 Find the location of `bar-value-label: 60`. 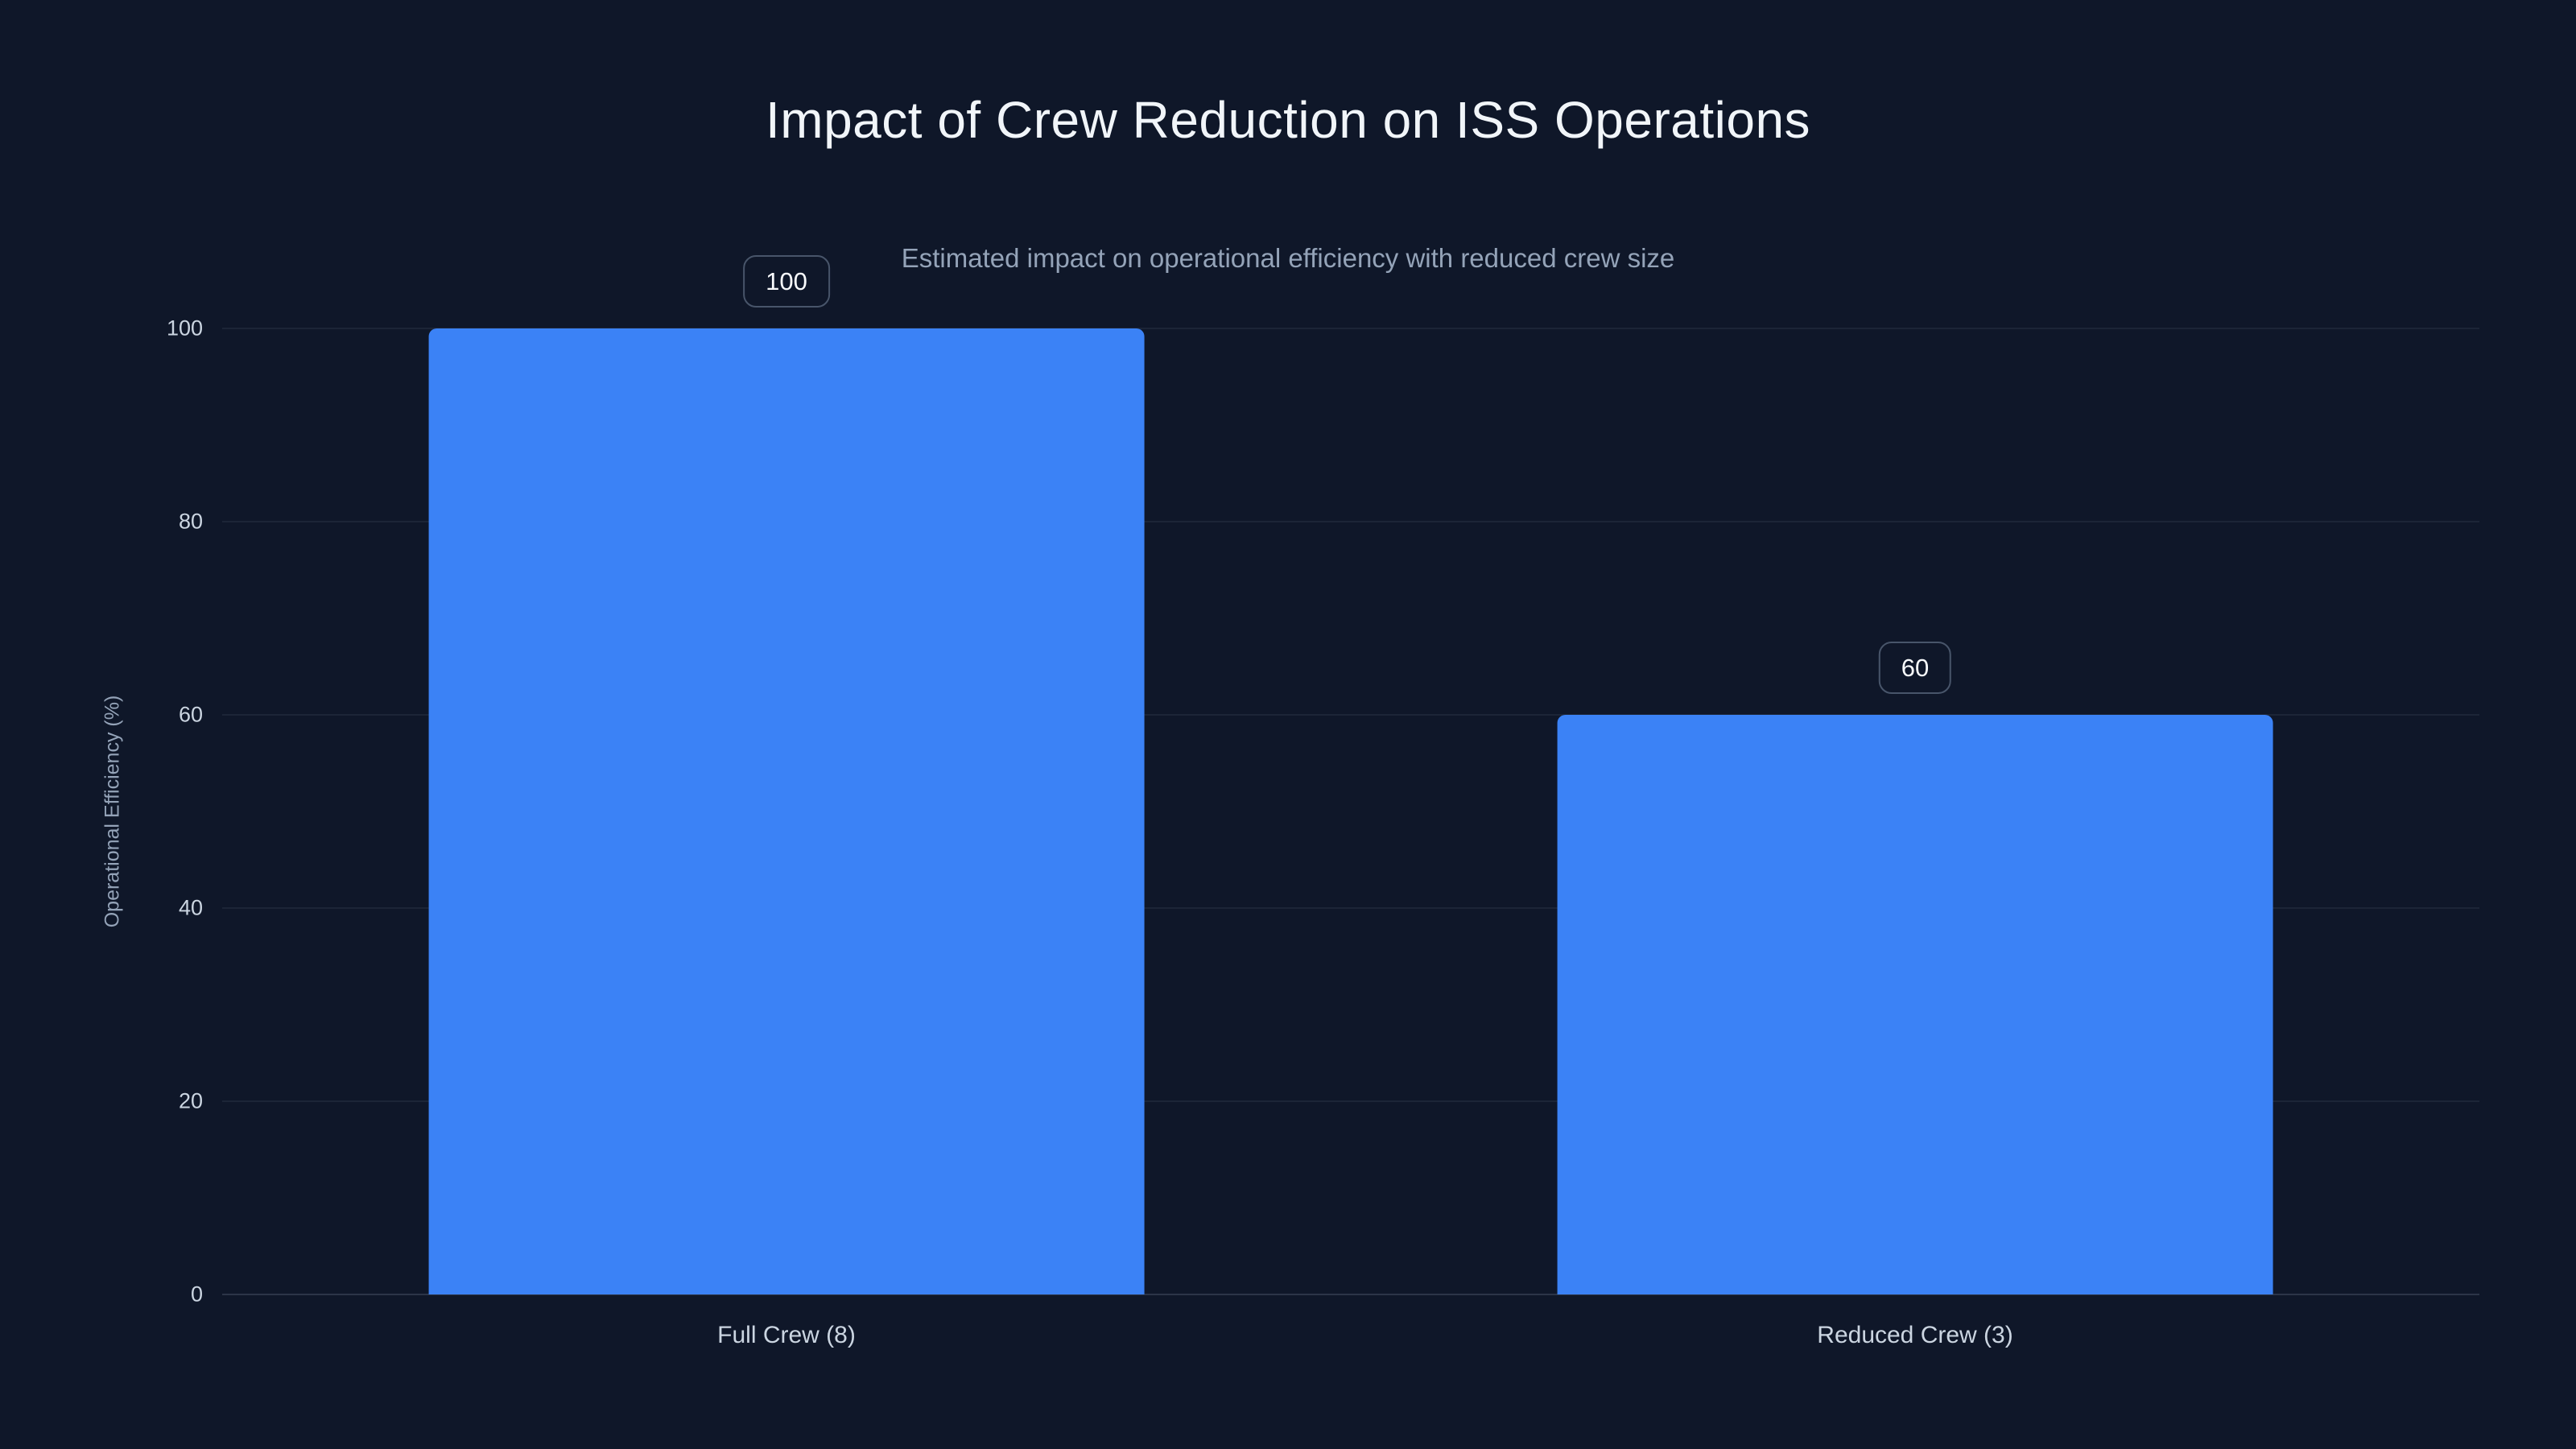

bar-value-label: 60 is located at coordinates (1915, 667).